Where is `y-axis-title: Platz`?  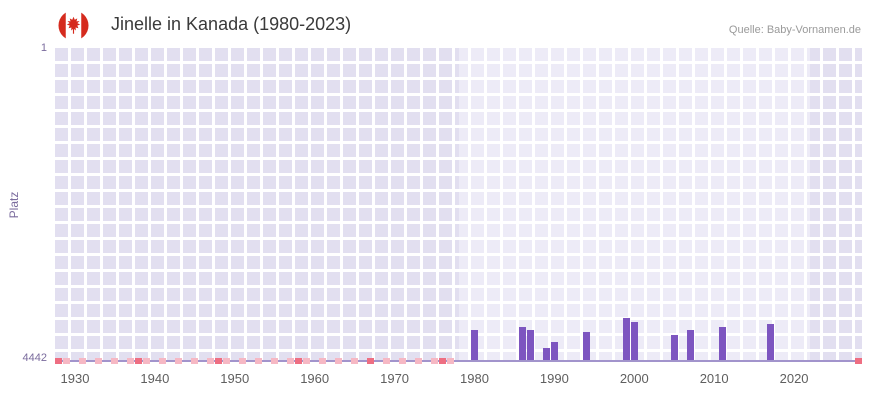 y-axis-title: Platz is located at coordinates (14, 205).